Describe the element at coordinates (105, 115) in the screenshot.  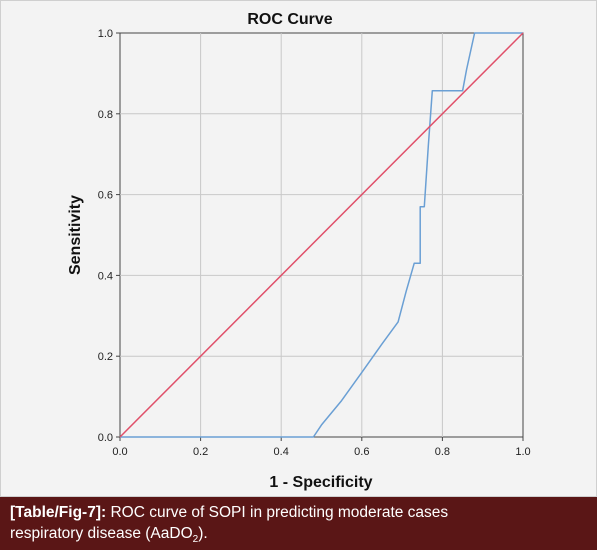
I see `y-tick-label: 0.8` at that location.